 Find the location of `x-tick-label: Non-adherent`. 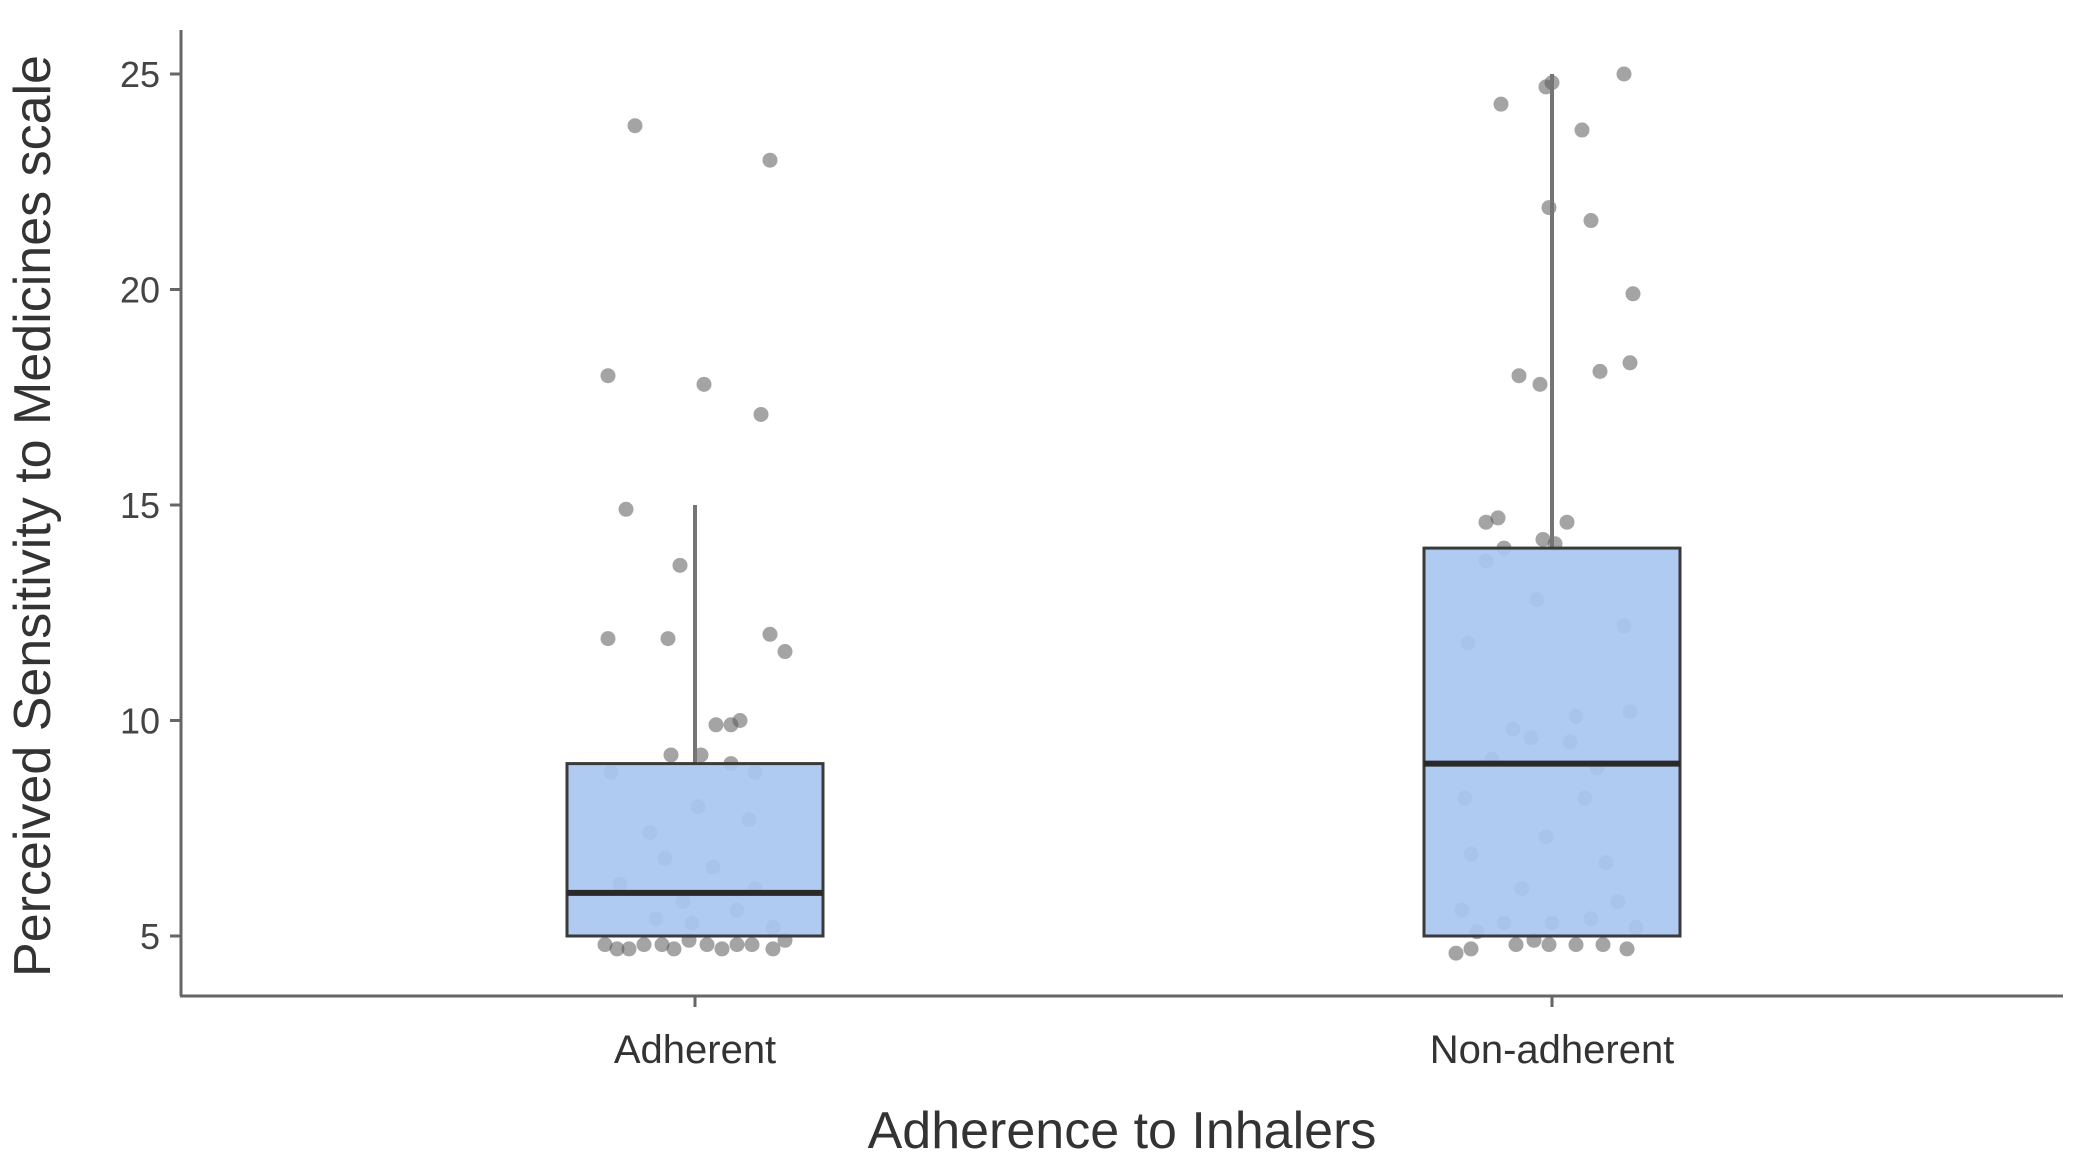

x-tick-label: Non-adherent is located at coordinates (1552, 1050).